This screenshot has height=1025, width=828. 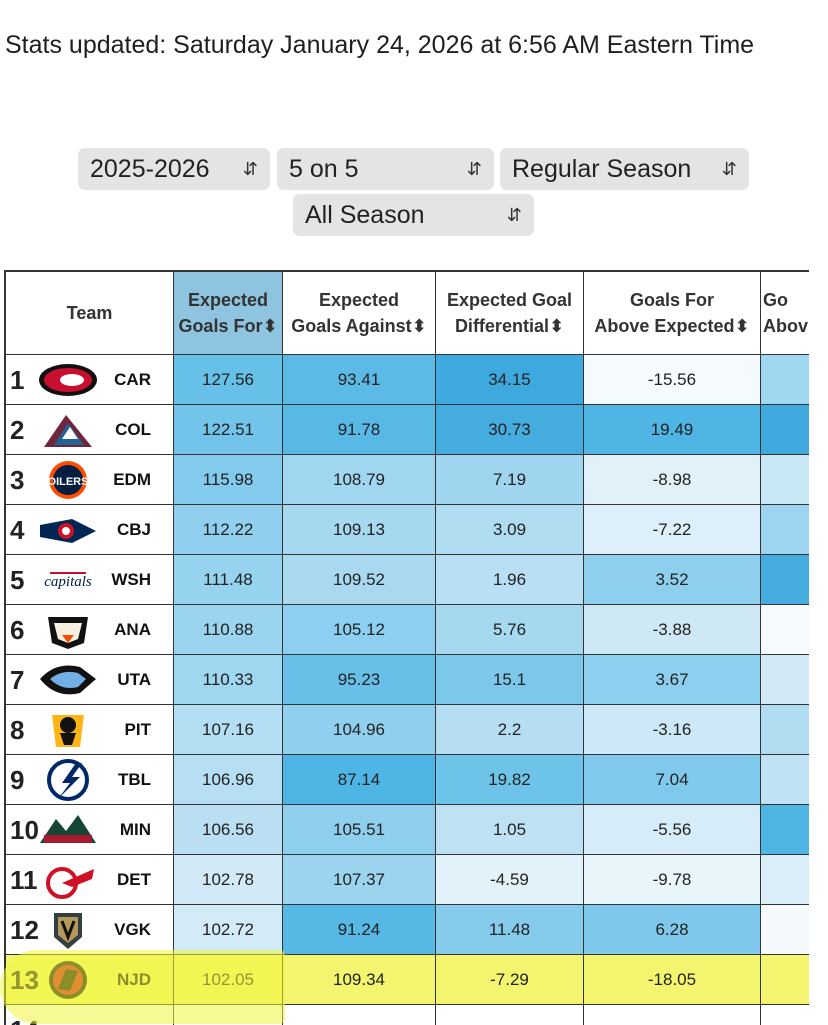 I want to click on team-abbreviation: VGK, so click(x=132, y=930).